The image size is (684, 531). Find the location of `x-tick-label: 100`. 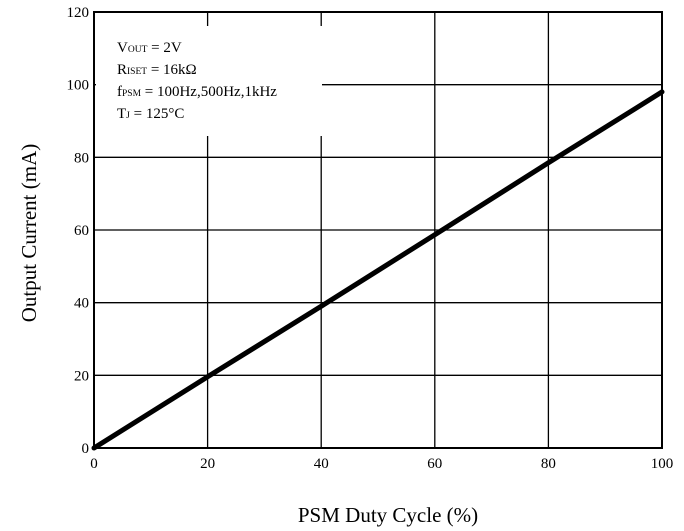

x-tick-label: 100 is located at coordinates (662, 464).